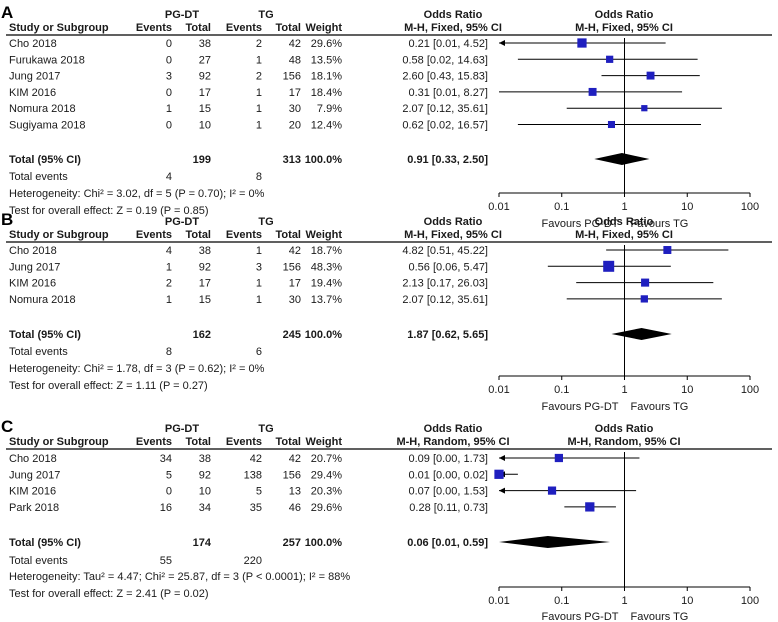  I want to click on method-plot-header: M-H, Random, 95% CI, so click(623, 442).